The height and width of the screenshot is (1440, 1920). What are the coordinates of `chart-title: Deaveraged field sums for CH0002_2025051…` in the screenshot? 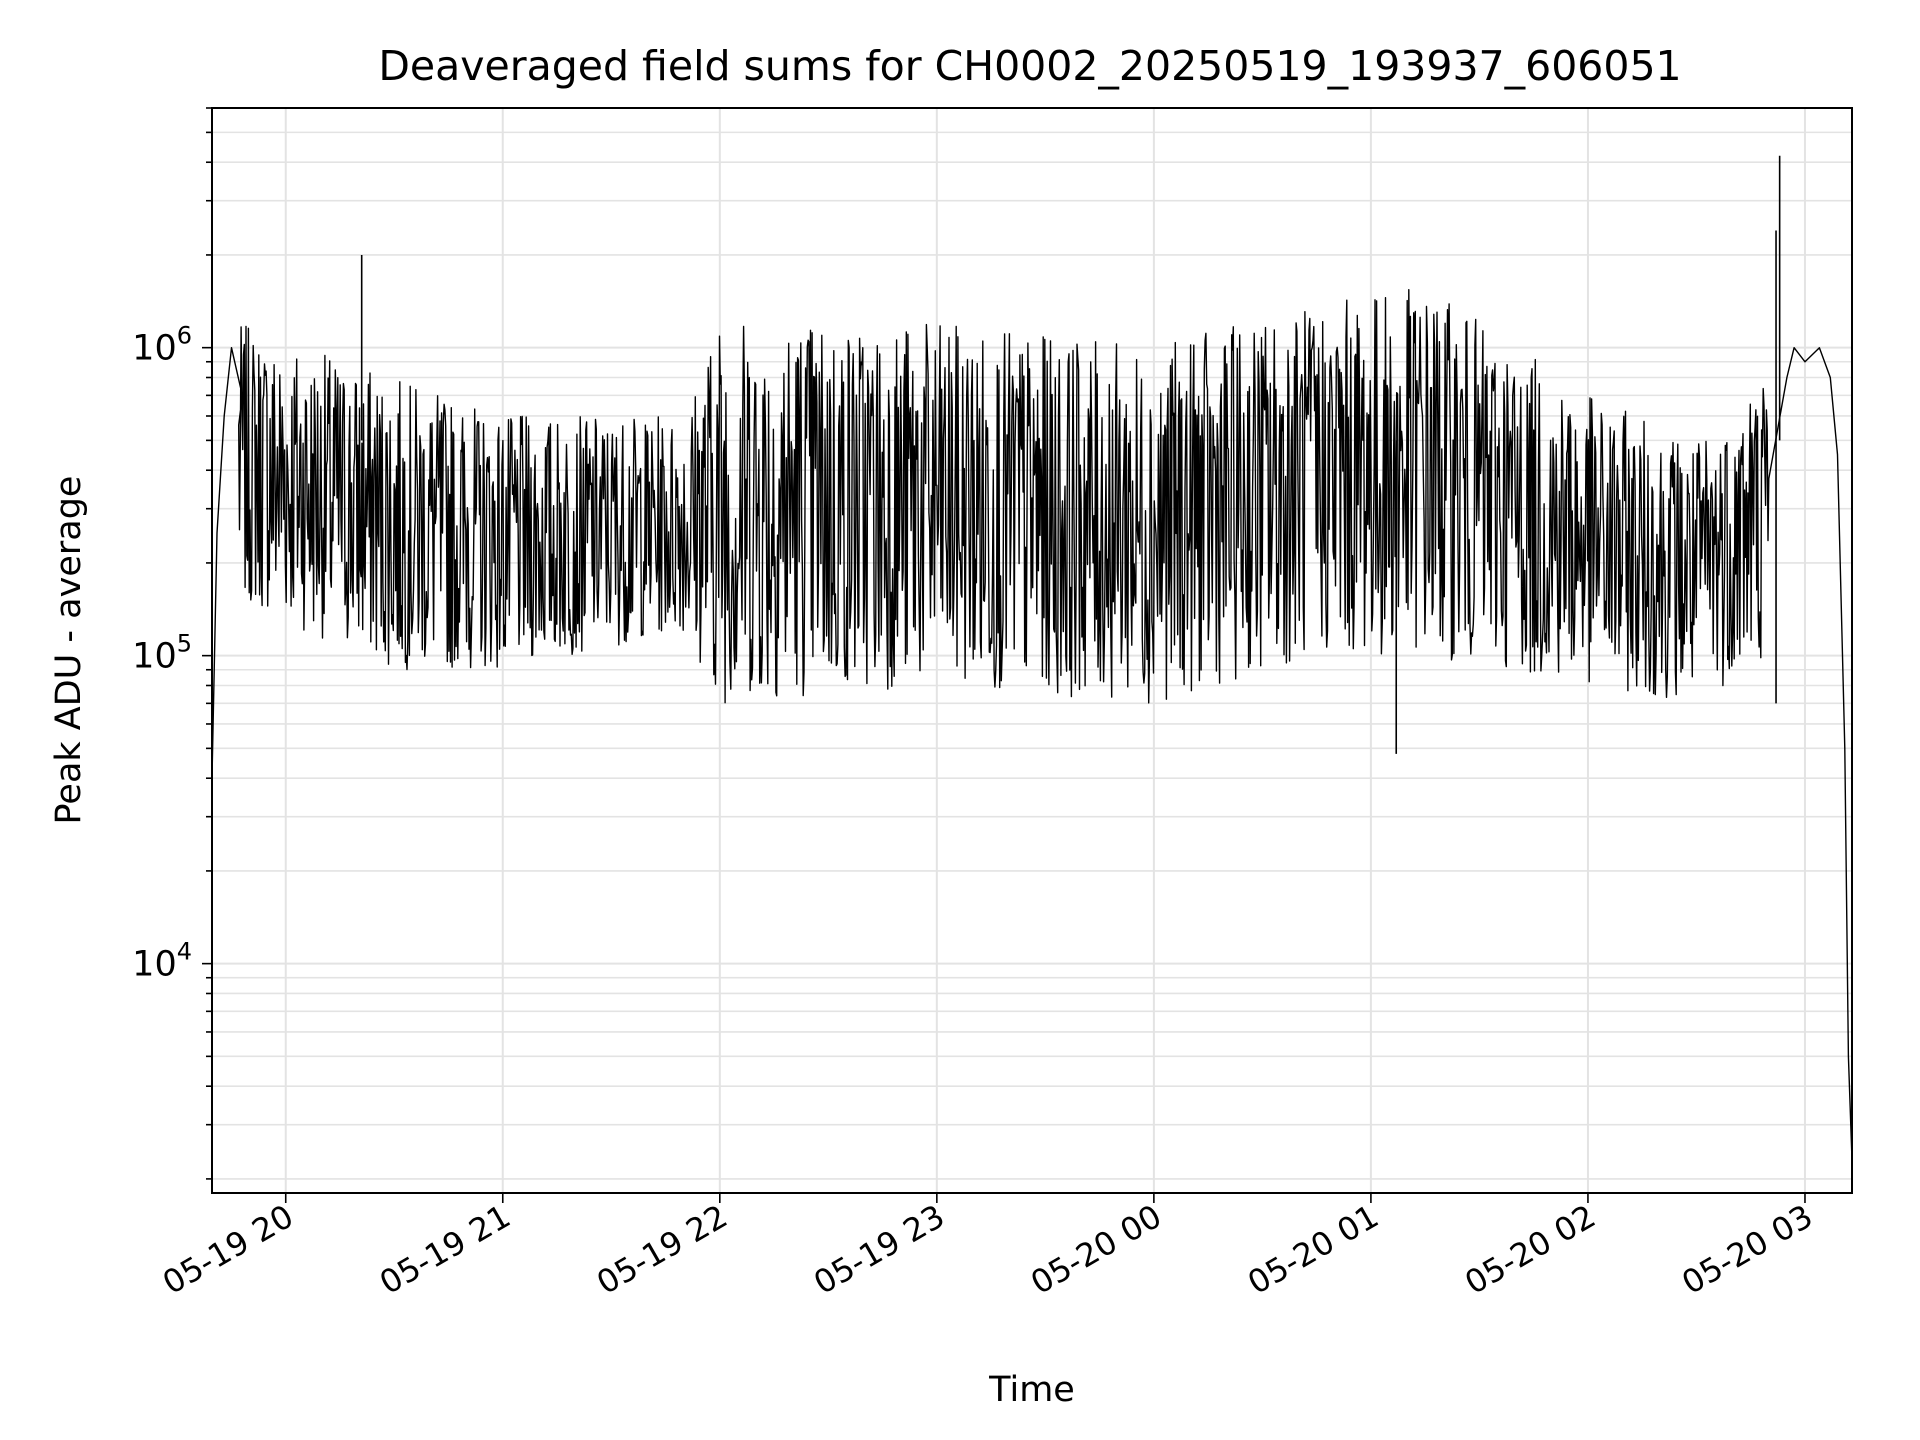 It's located at (1029, 66).